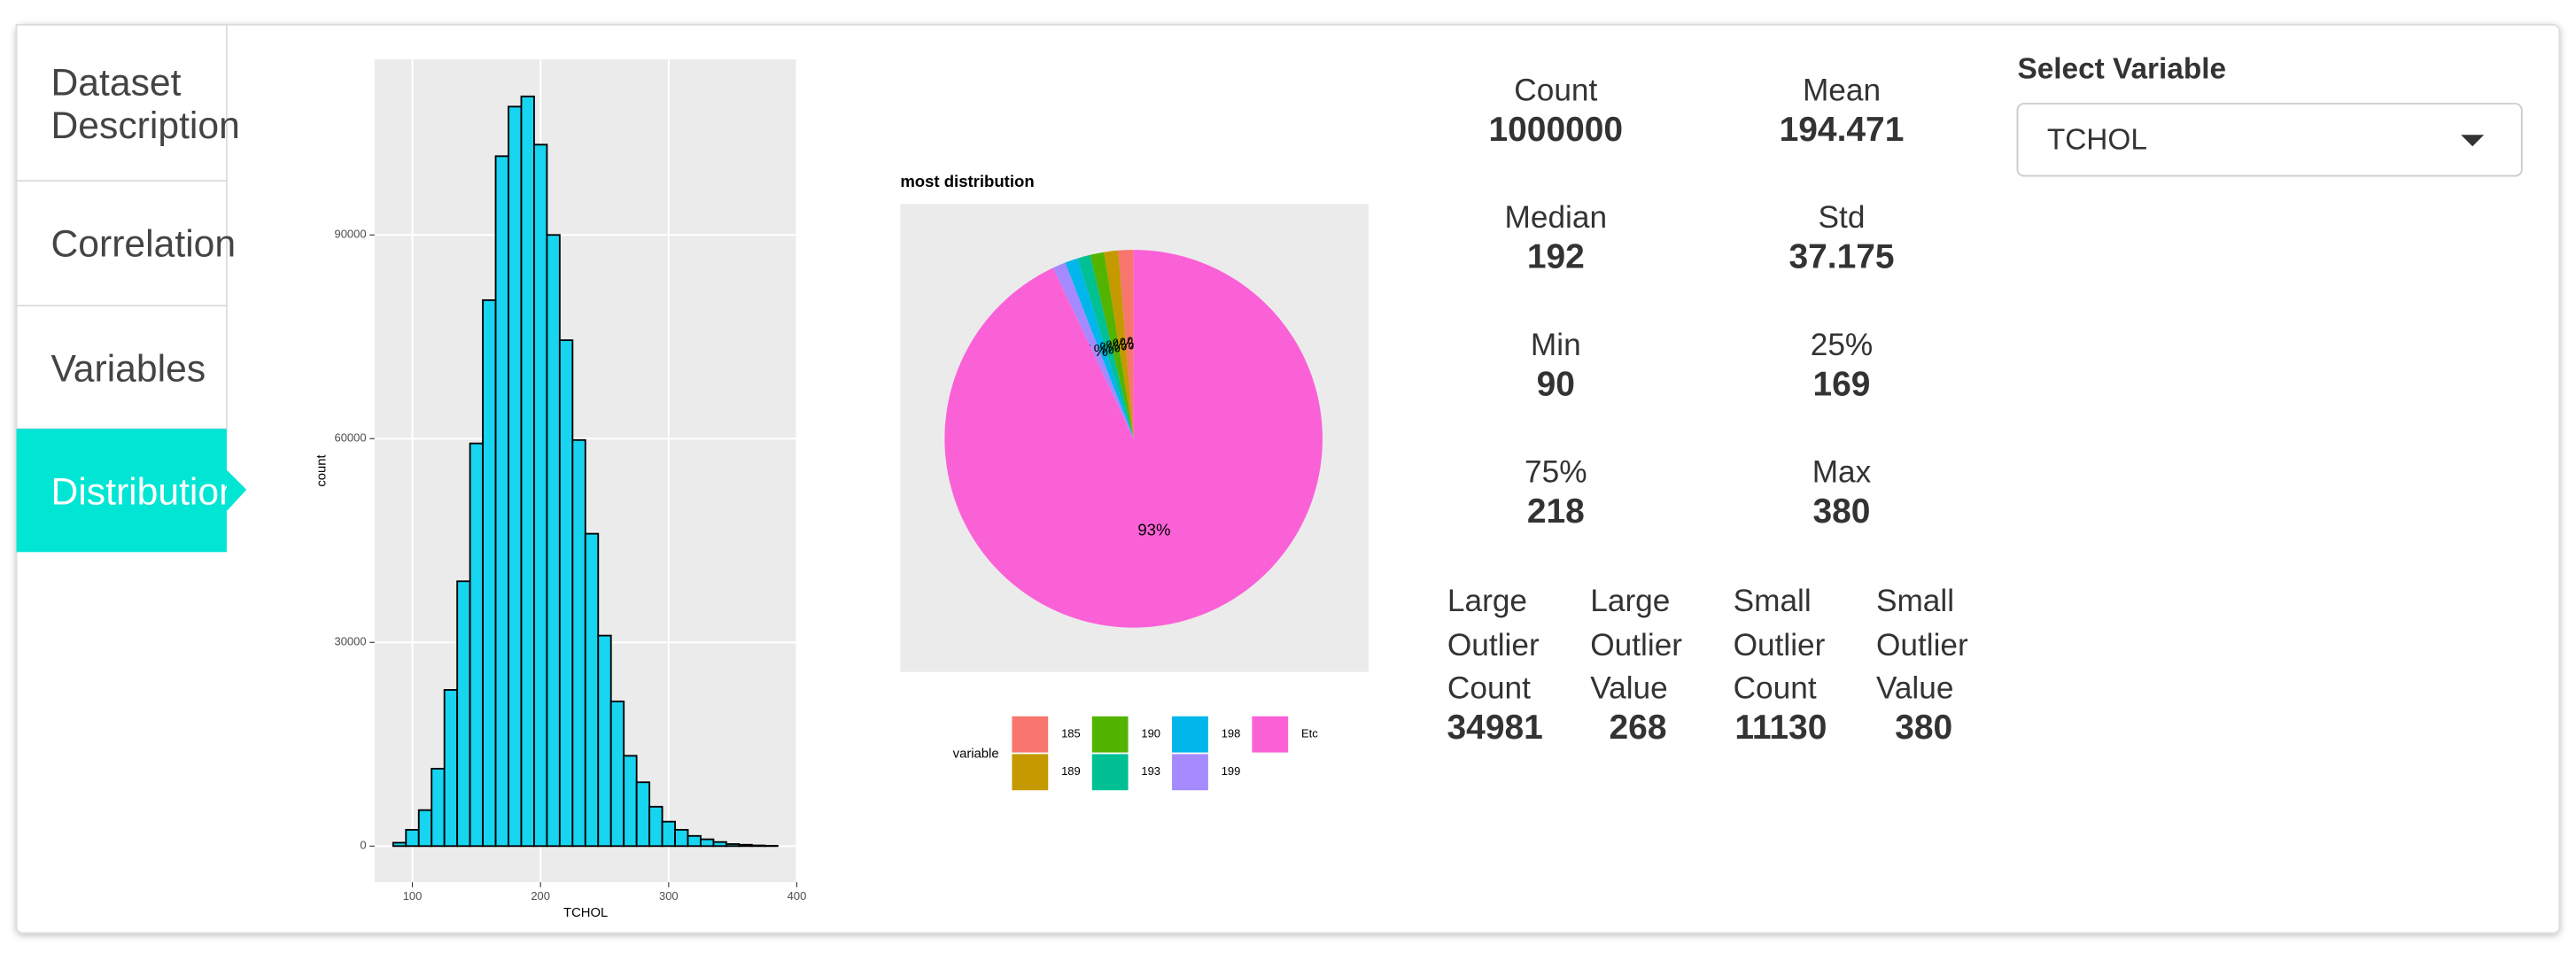 Image resolution: width=2576 pixels, height=953 pixels. I want to click on x-tick-label: 100, so click(413, 896).